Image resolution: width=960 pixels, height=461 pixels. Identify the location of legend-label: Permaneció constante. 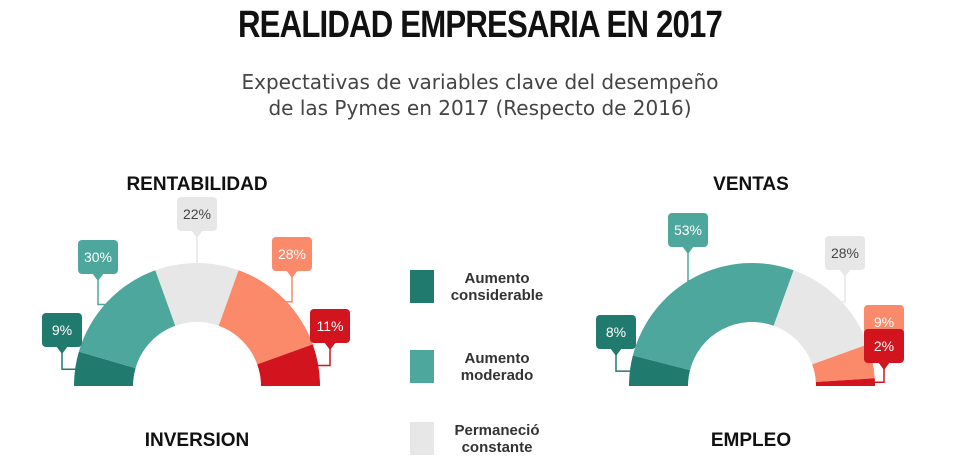
(497, 439).